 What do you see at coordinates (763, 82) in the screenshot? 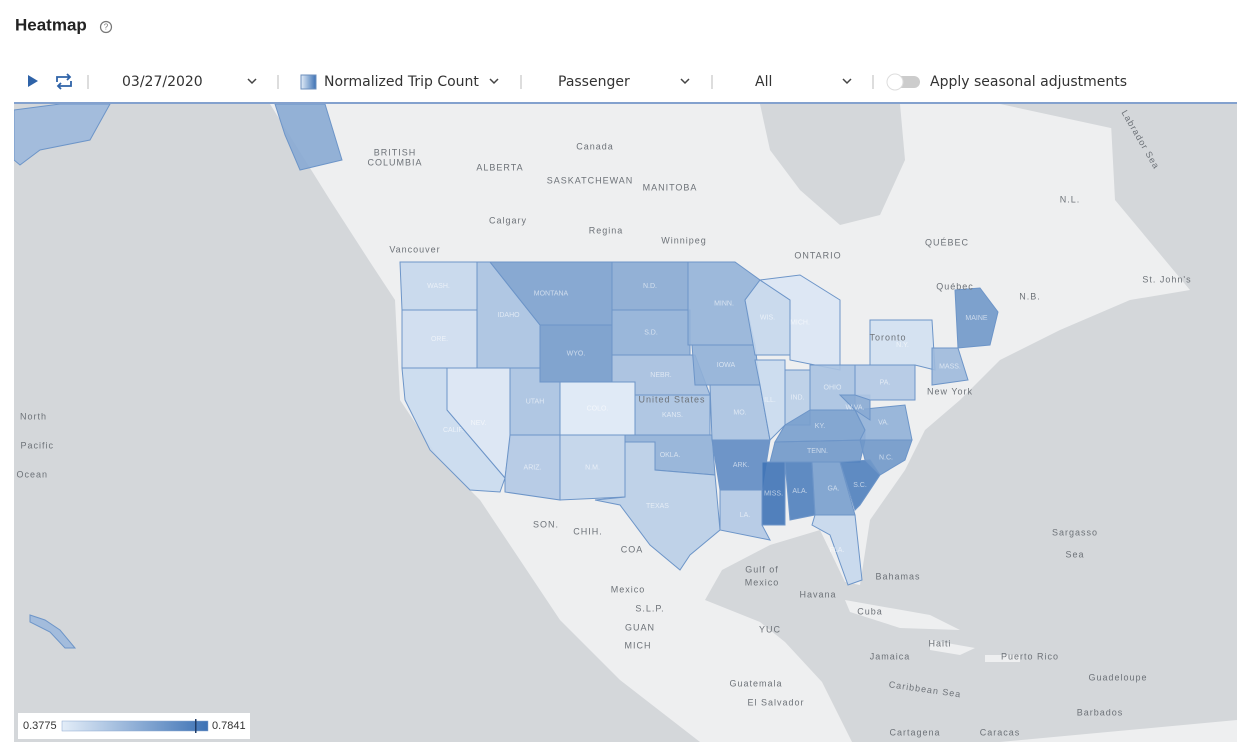
I see `filter-value: All` at bounding box center [763, 82].